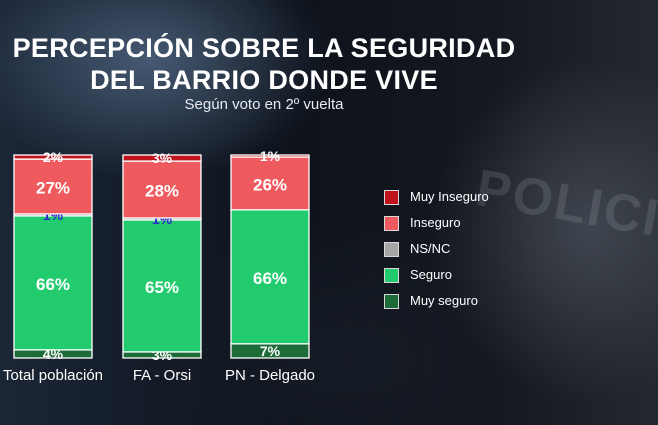  I want to click on bar-segment-seguro-fa-orsi, so click(162, 286).